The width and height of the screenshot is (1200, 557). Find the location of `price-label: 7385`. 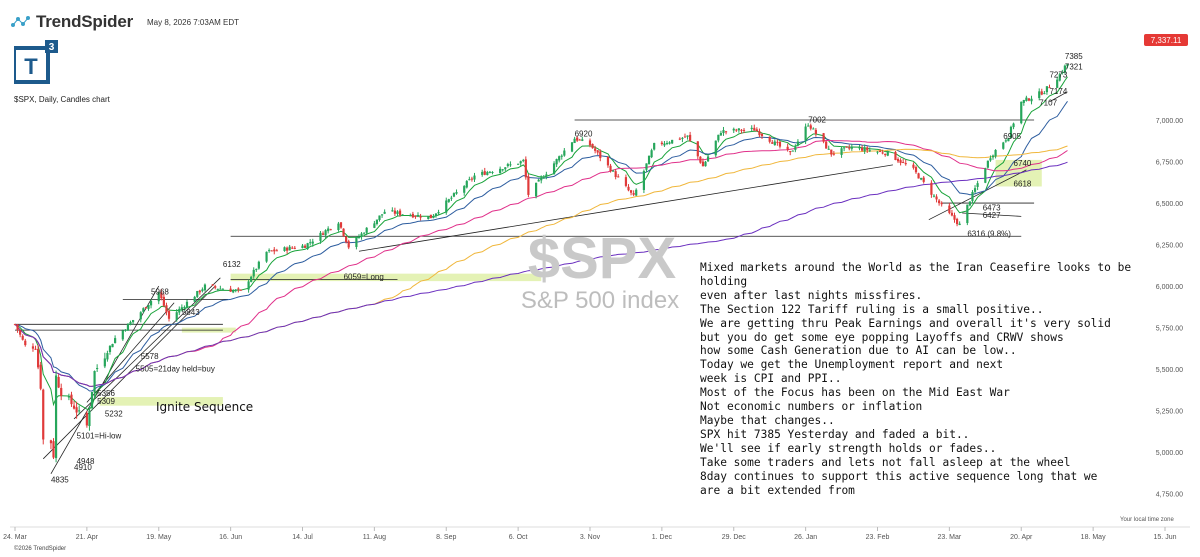

price-label: 7385 is located at coordinates (1074, 56).